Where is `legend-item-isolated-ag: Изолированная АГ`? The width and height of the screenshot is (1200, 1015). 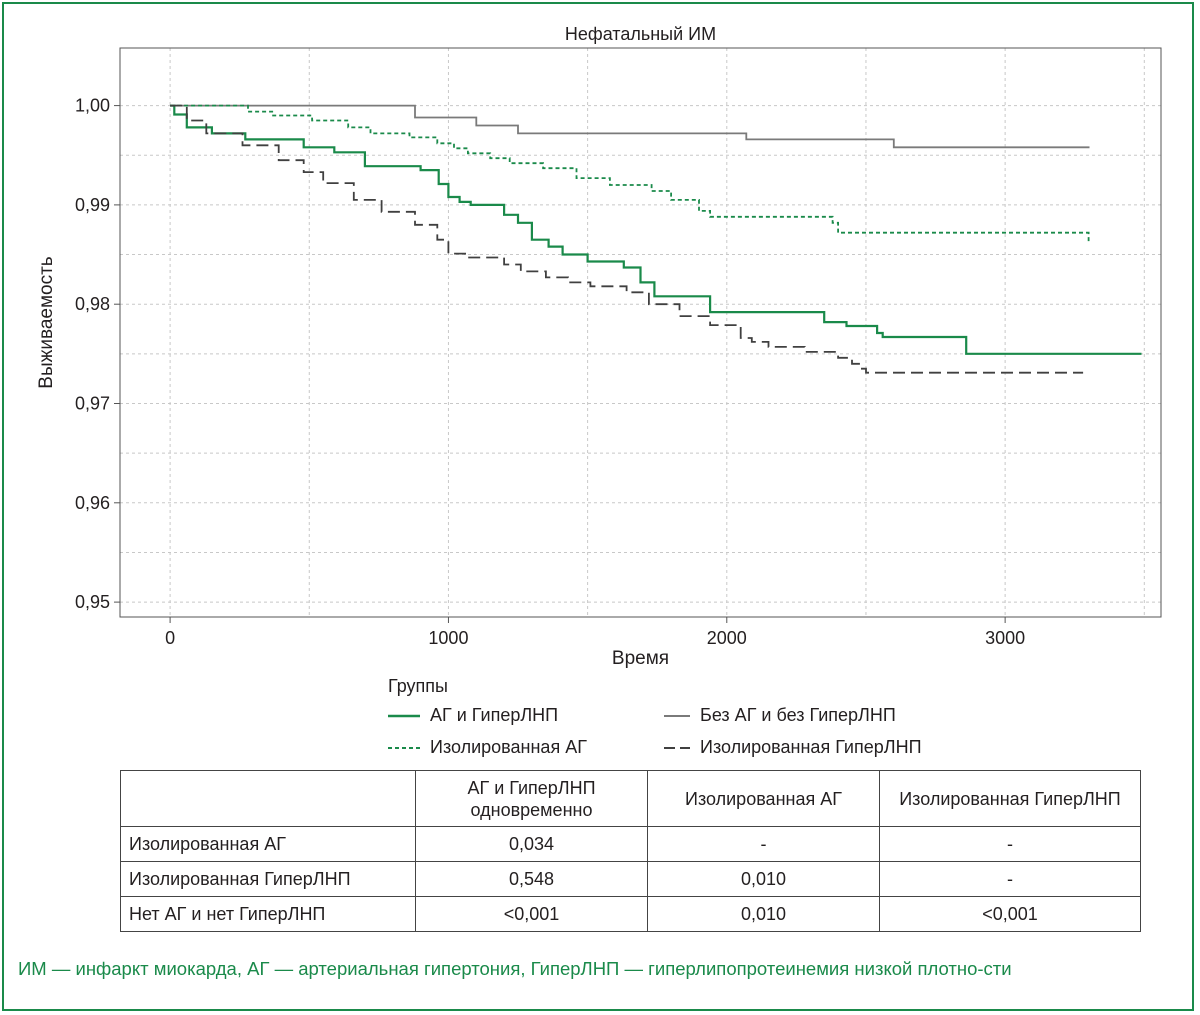 legend-item-isolated-ag: Изолированная АГ is located at coordinates (487, 747).